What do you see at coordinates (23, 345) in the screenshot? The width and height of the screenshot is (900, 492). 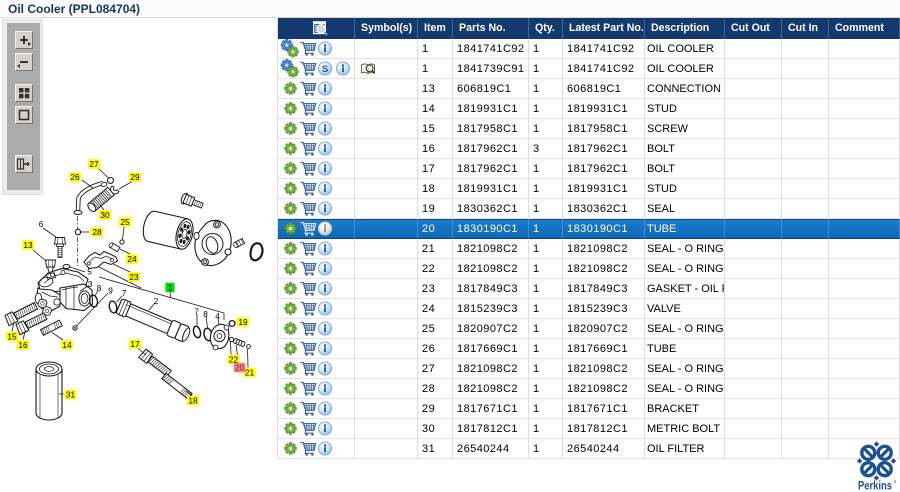 I see `svg-text: 16` at bounding box center [23, 345].